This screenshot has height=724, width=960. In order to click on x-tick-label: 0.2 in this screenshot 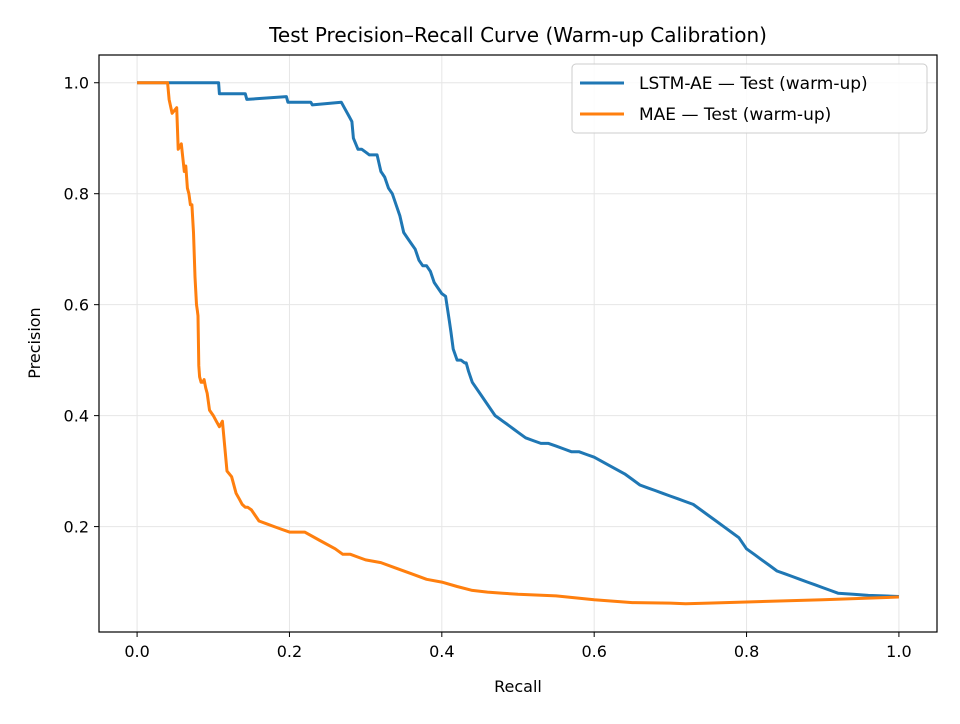, I will do `click(289, 651)`.